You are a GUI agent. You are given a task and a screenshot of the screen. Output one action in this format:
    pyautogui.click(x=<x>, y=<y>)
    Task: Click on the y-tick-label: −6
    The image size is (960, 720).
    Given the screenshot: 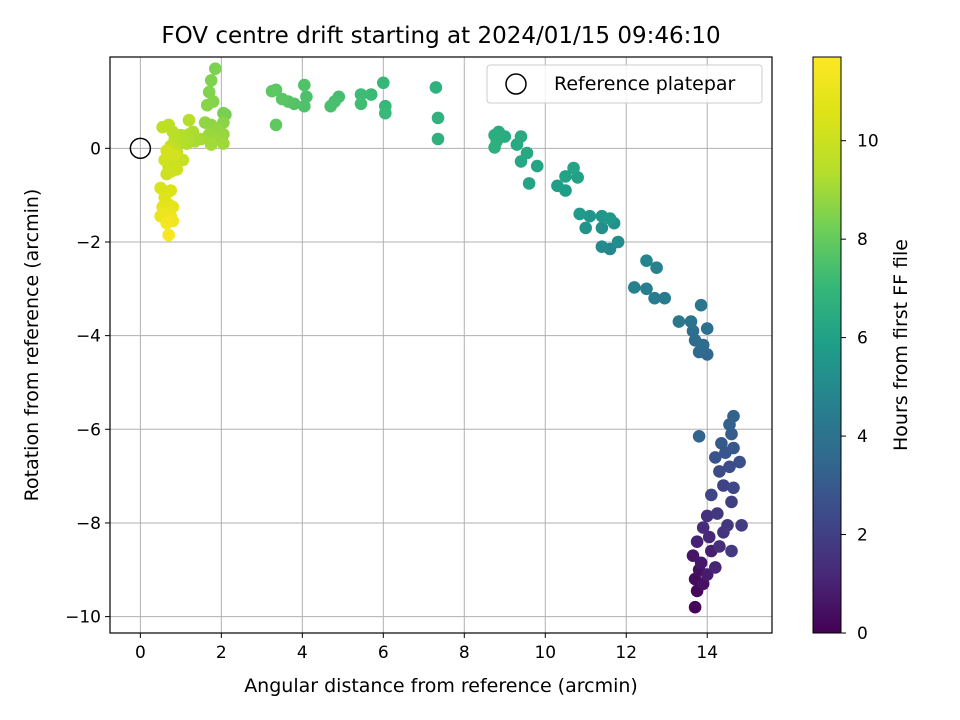 What is the action you would take?
    pyautogui.click(x=88, y=430)
    